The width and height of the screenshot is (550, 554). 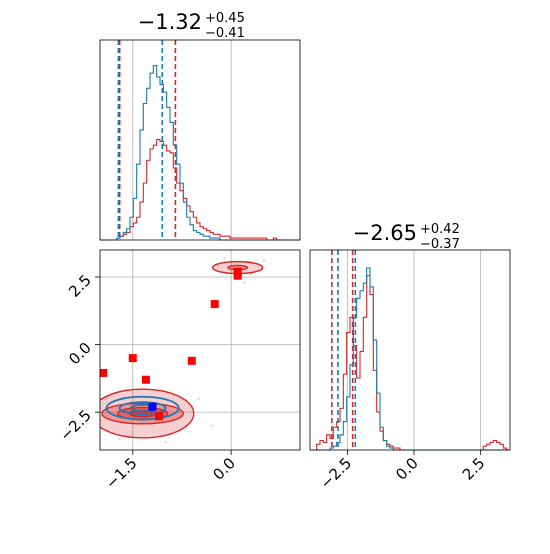 What do you see at coordinates (336, 473) in the screenshot?
I see `x2-tick-label-minus-2.5: −2.5` at bounding box center [336, 473].